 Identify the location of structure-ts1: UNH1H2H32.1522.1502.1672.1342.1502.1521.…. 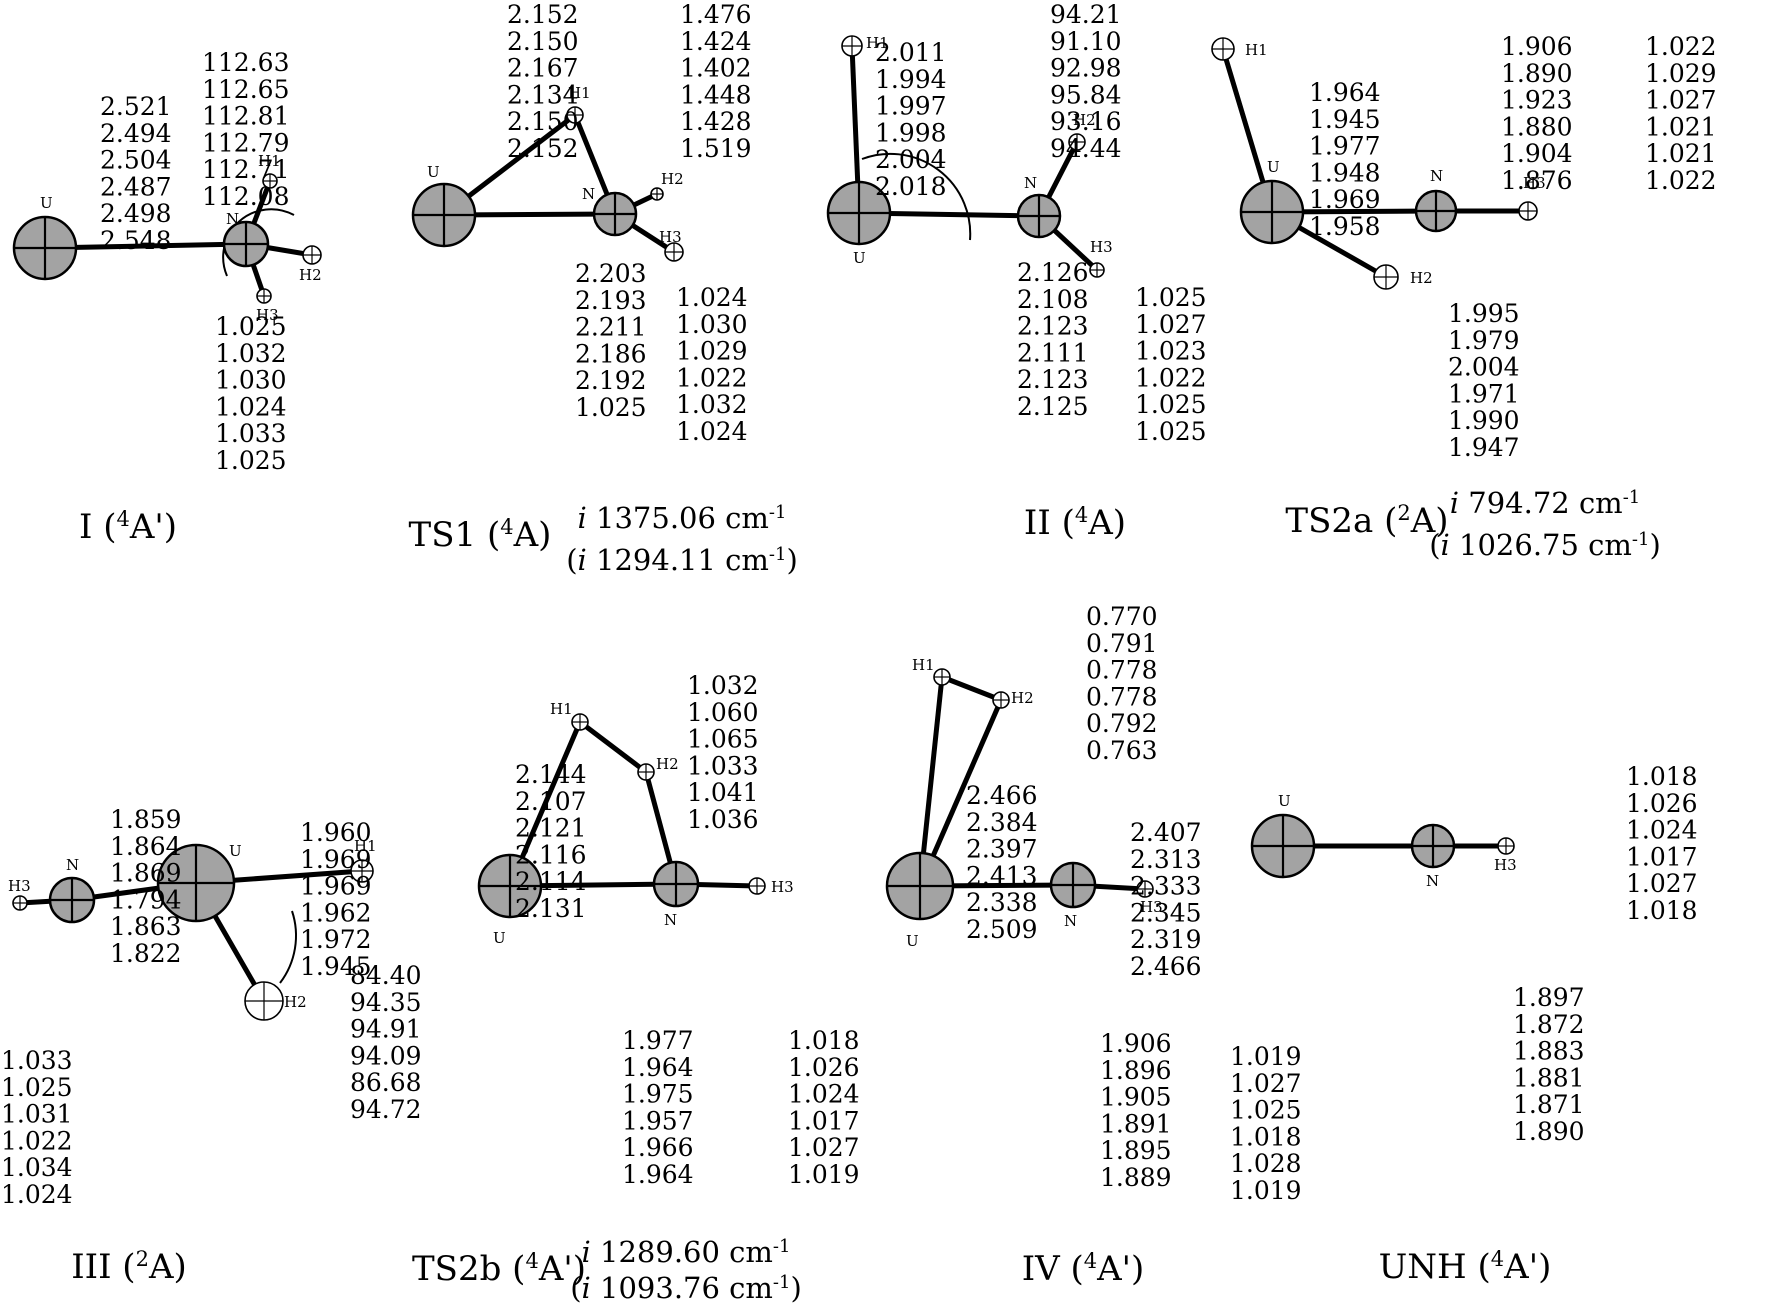
(603, 288).